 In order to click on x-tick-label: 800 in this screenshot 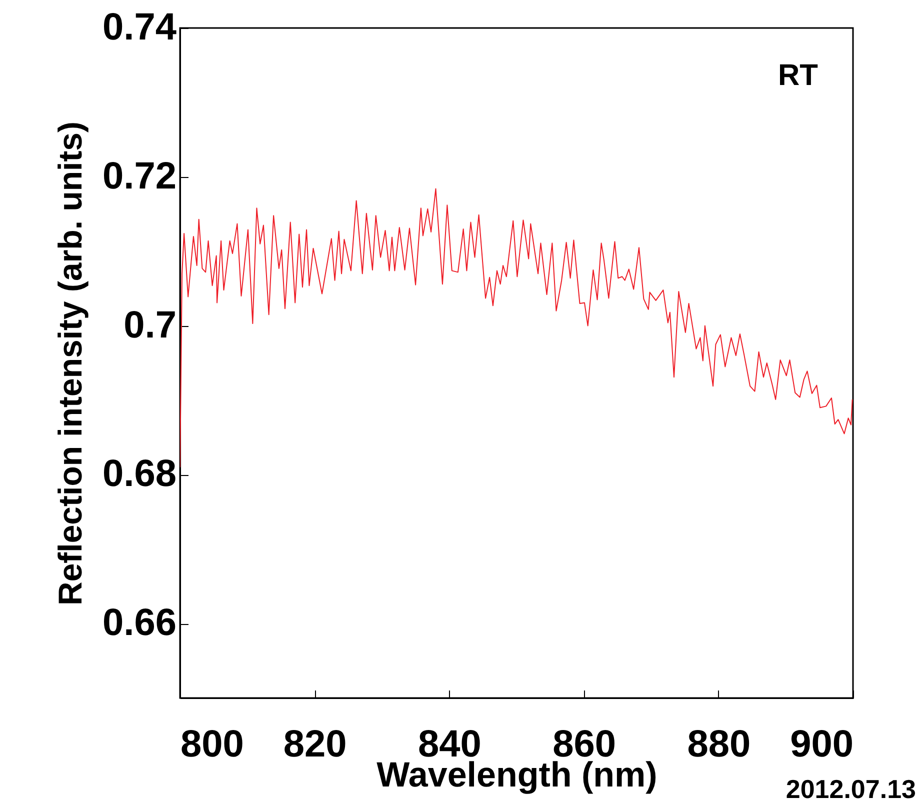, I will do `click(212, 745)`.